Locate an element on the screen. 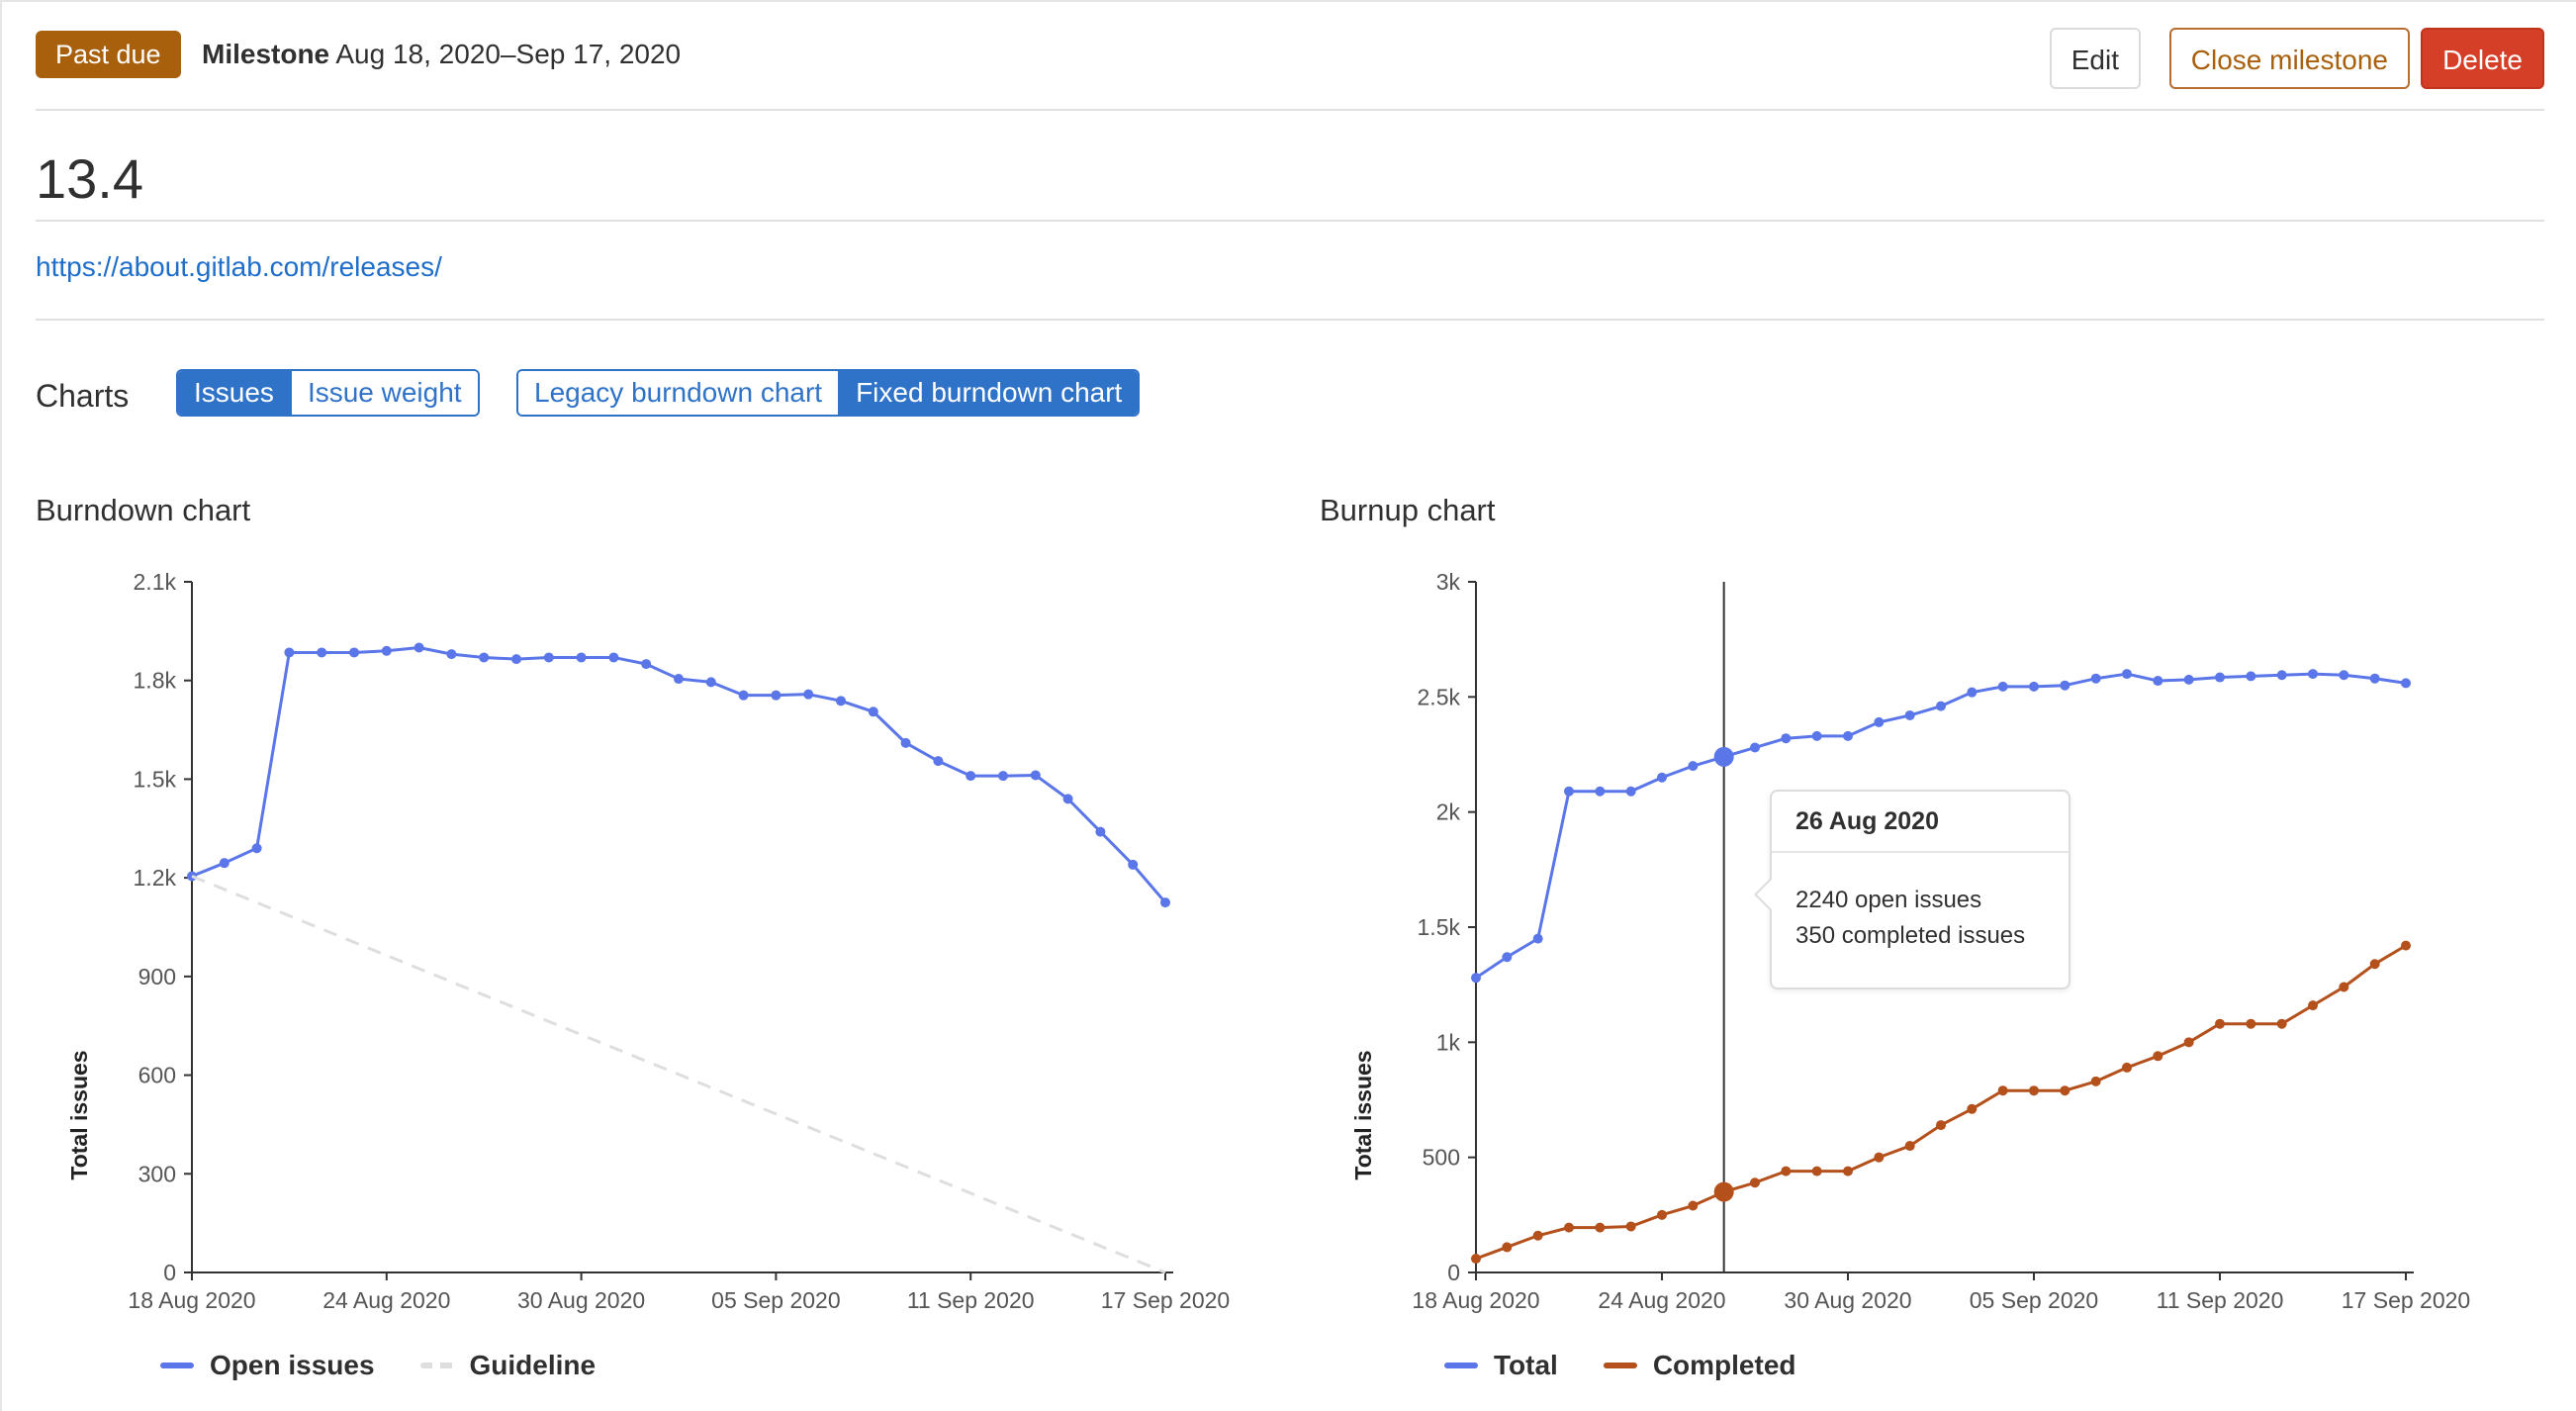 The width and height of the screenshot is (2576, 1411). delete-button: Delete is located at coordinates (2482, 59).